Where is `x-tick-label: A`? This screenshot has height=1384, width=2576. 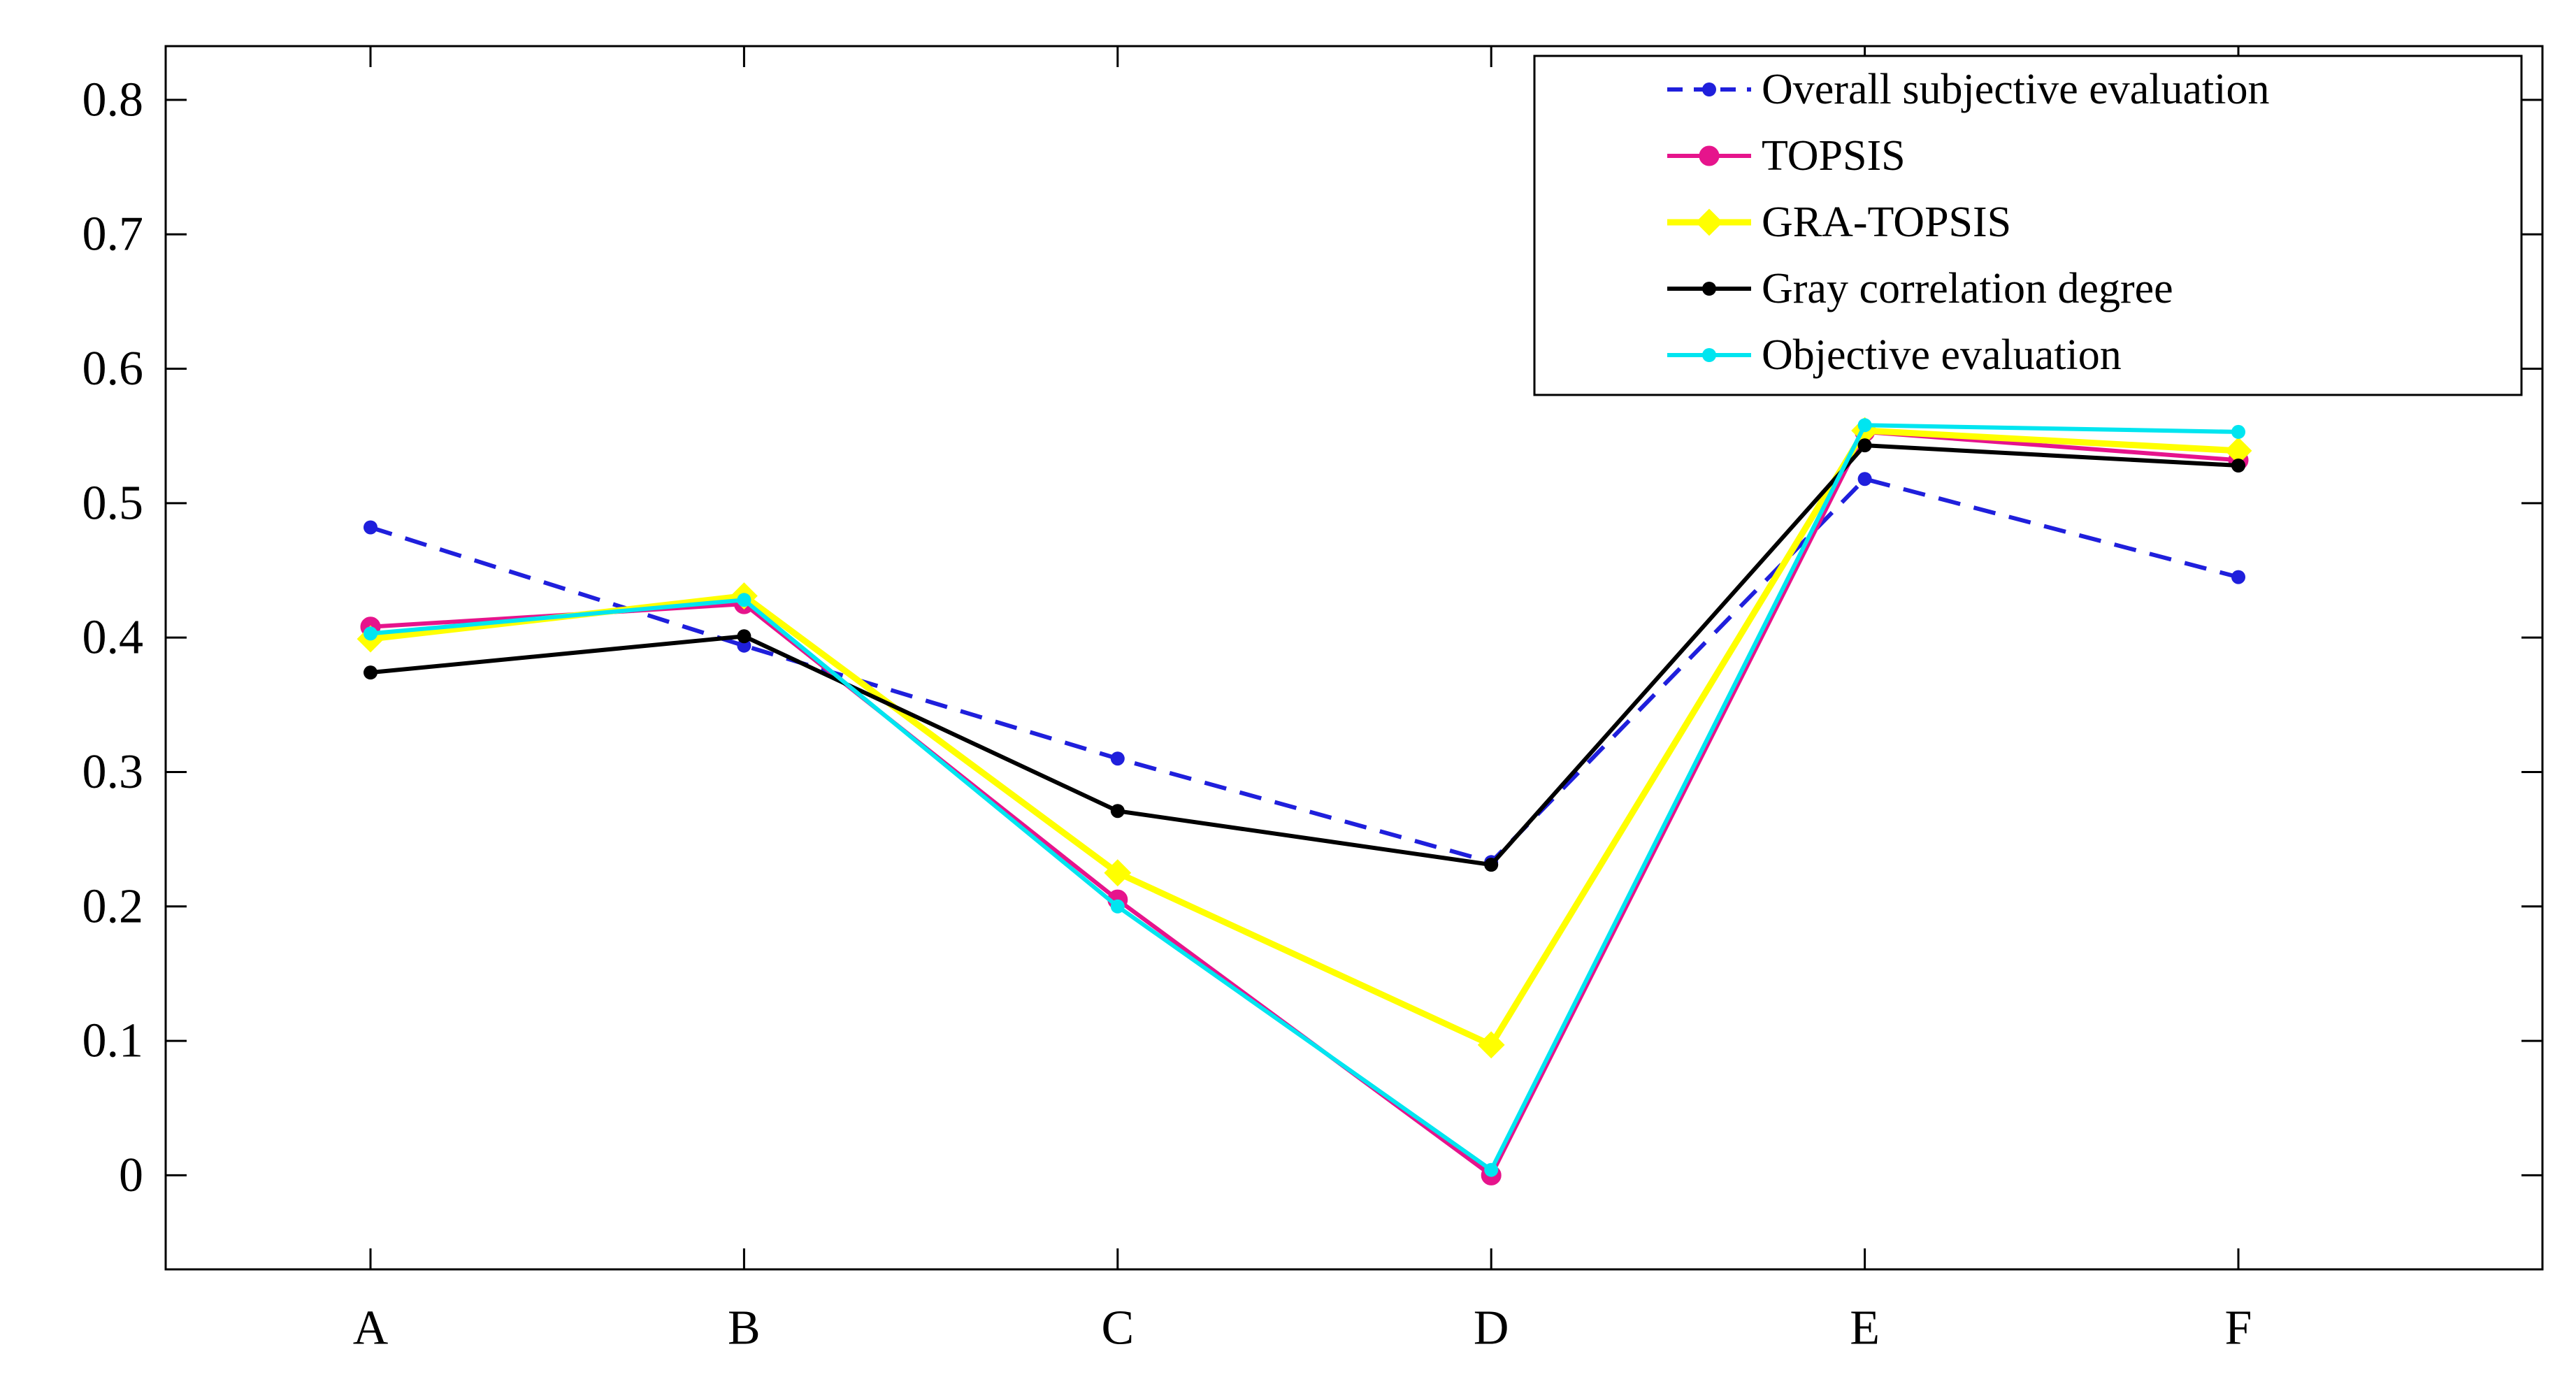
x-tick-label: A is located at coordinates (371, 1328).